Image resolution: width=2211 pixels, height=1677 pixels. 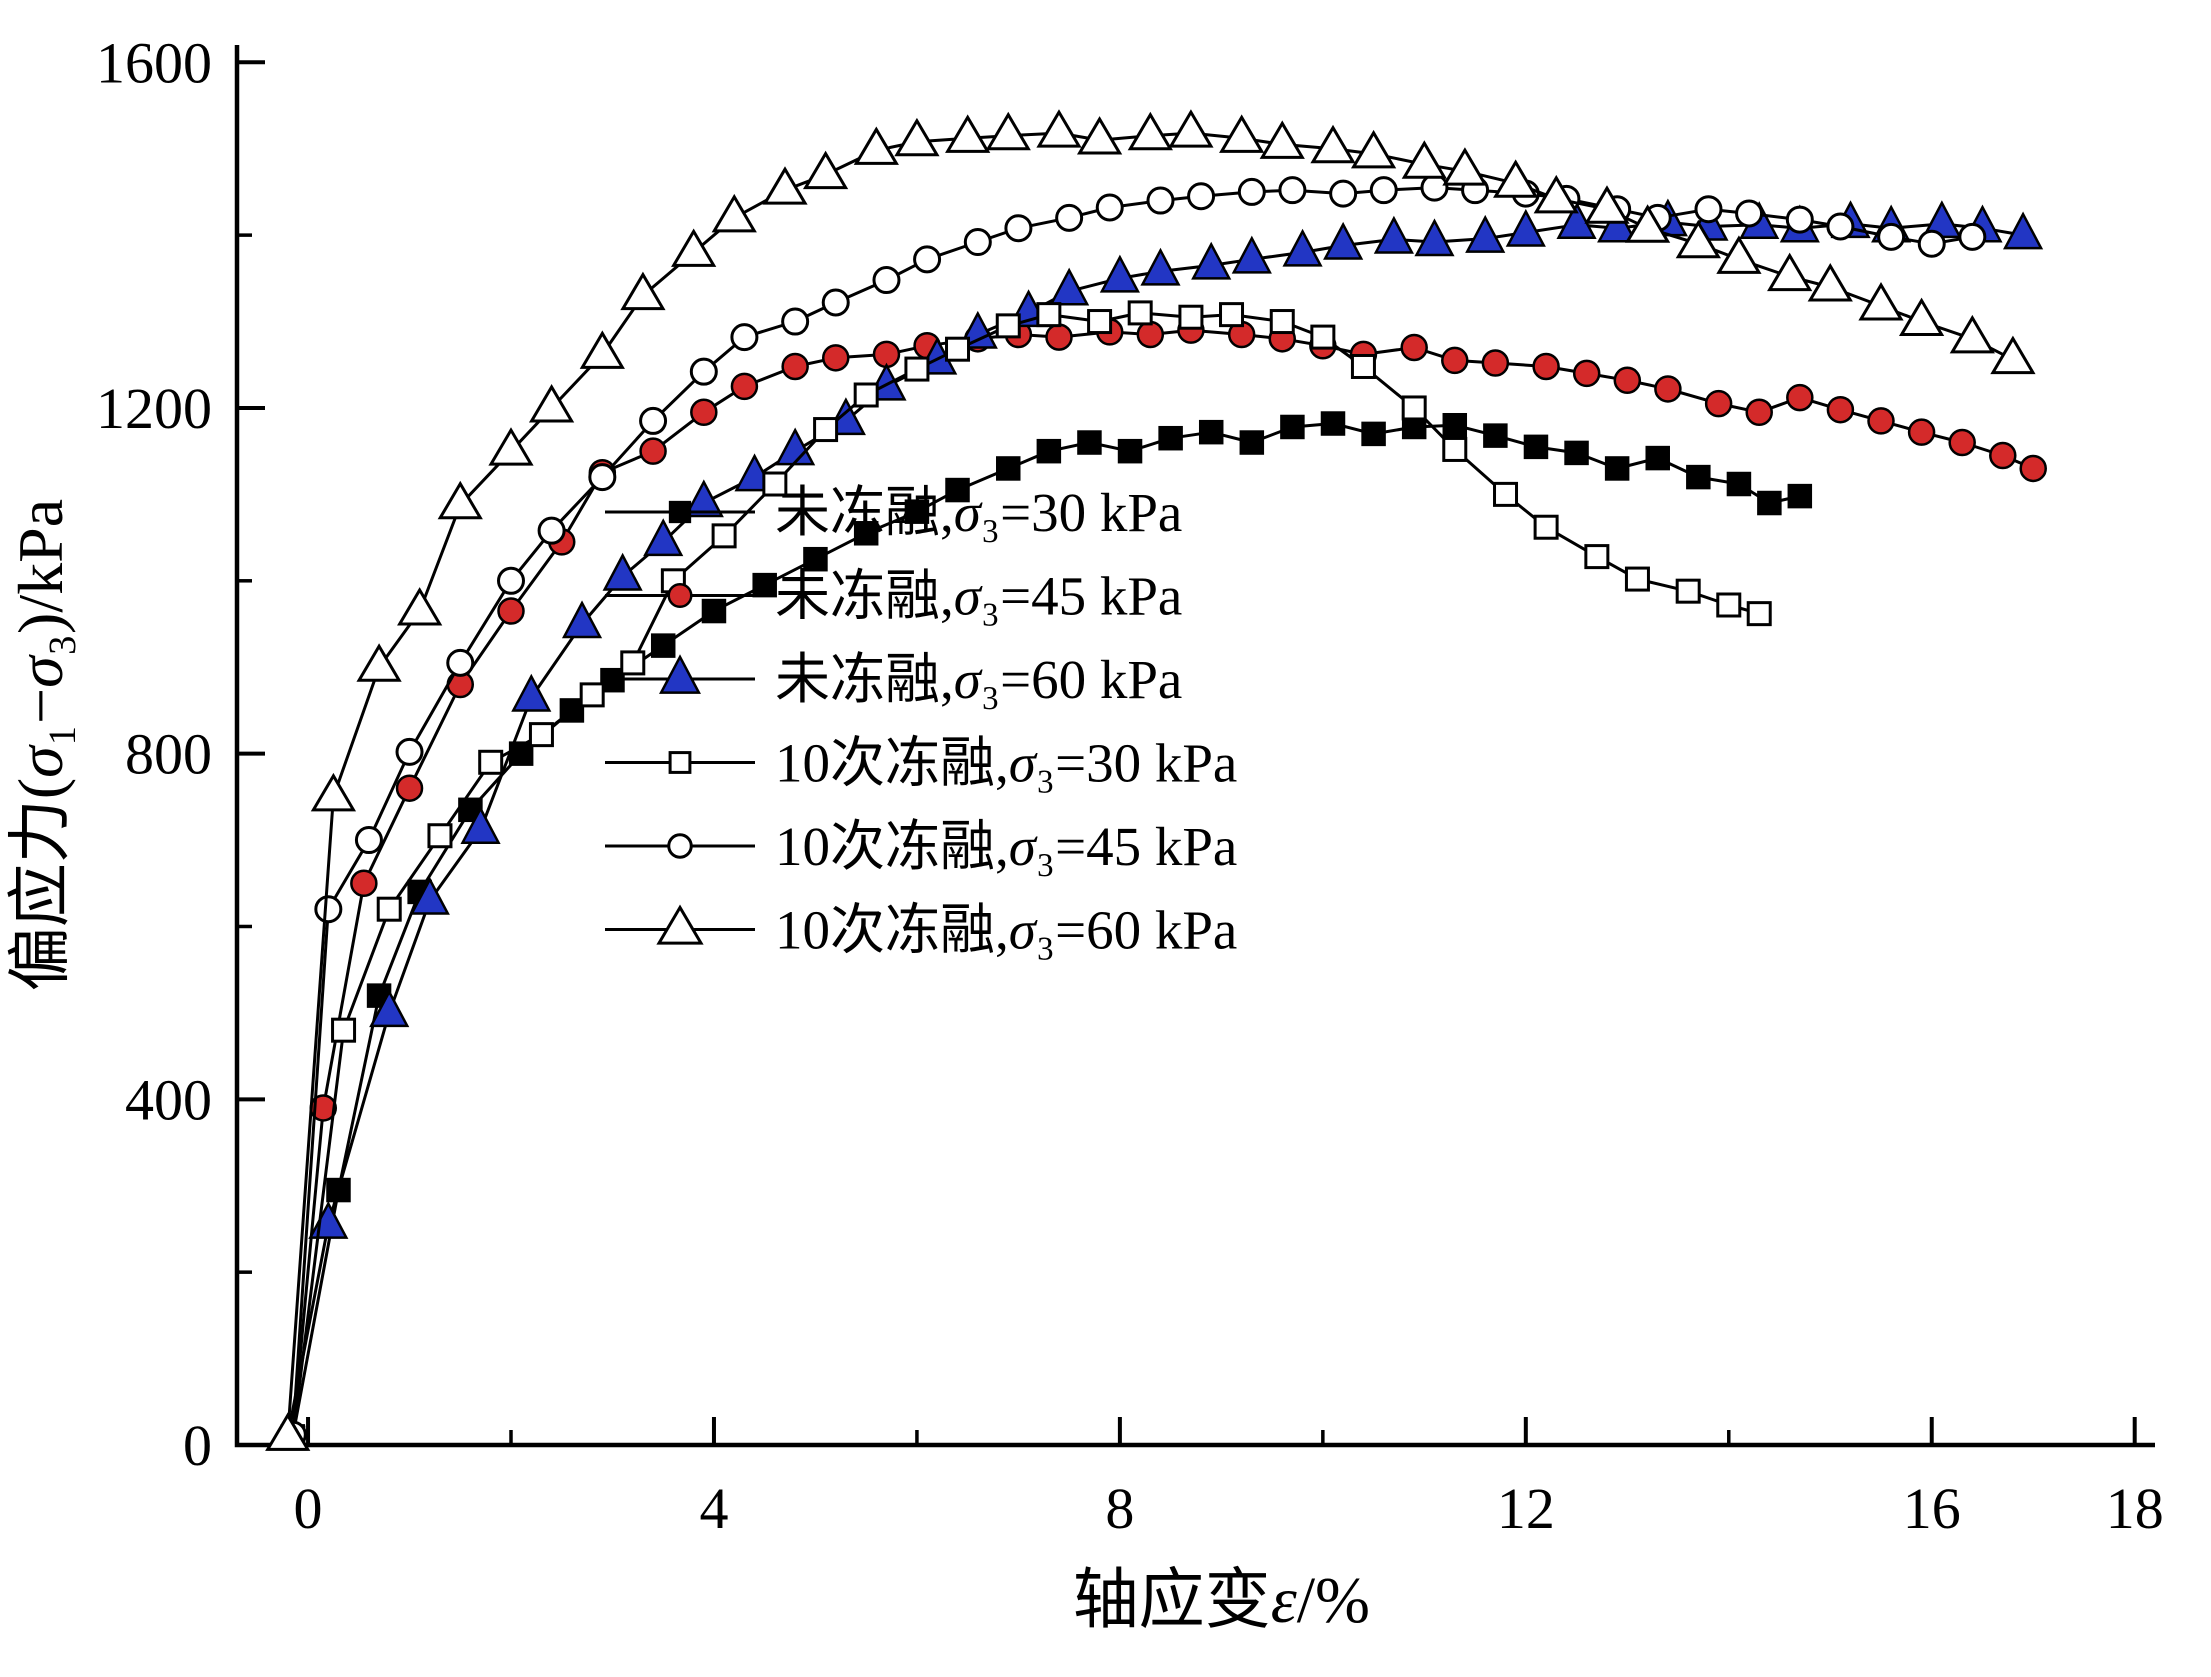 What do you see at coordinates (1006, 763) in the screenshot?
I see `legend-label: 10次冻融,σ₃=30 kPa` at bounding box center [1006, 763].